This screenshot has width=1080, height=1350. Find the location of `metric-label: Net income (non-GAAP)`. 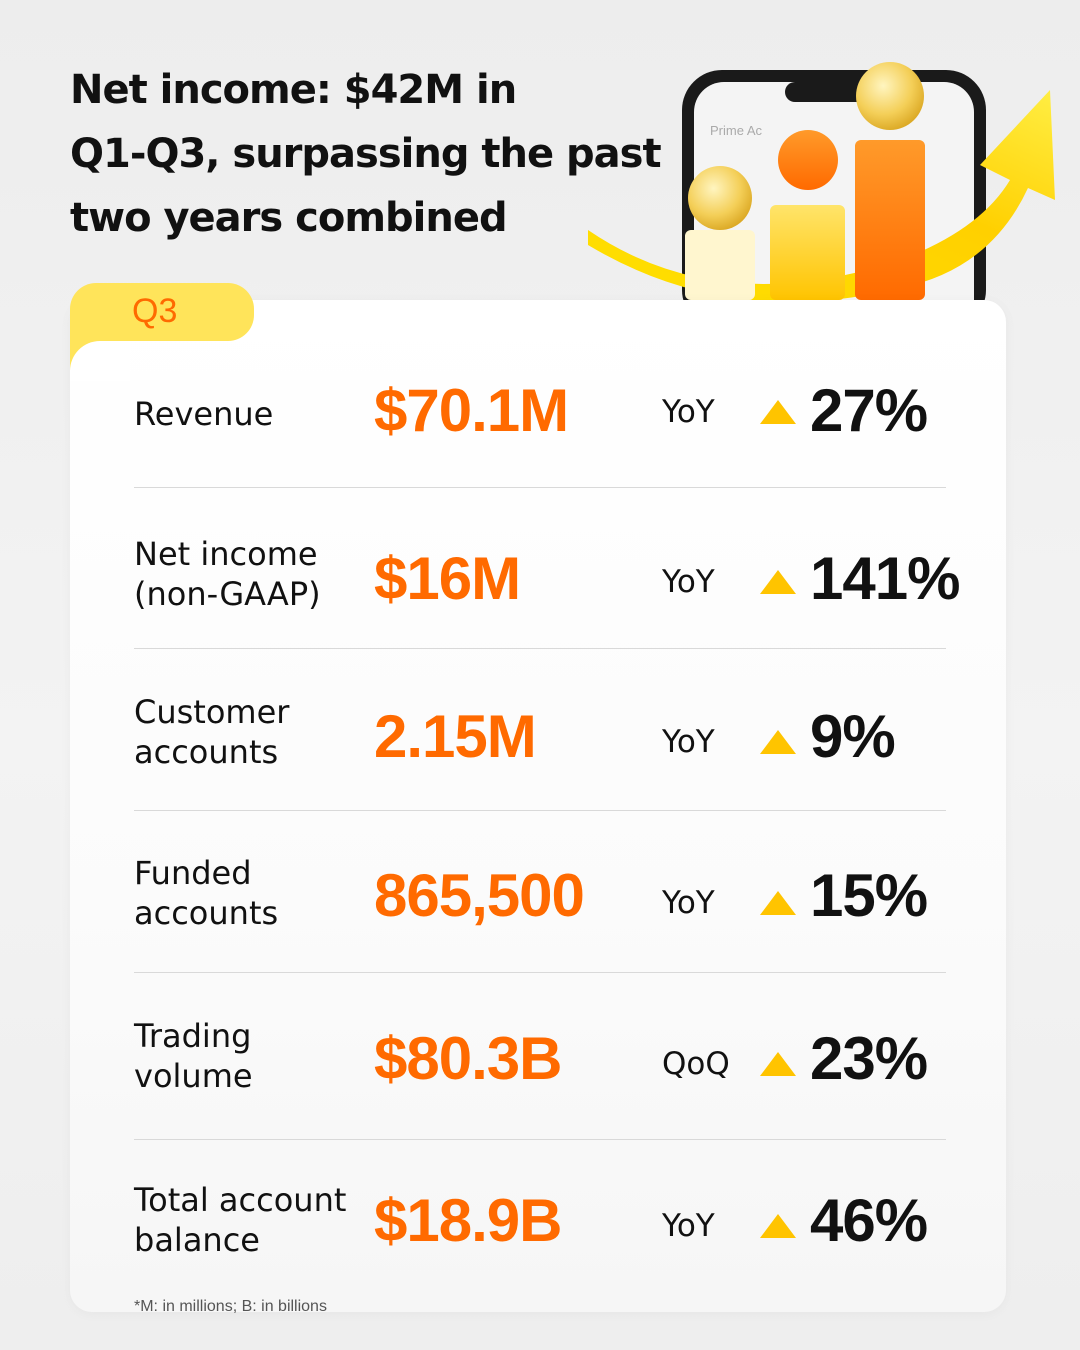

metric-label: Net income (non-GAAP) is located at coordinates (227, 574).